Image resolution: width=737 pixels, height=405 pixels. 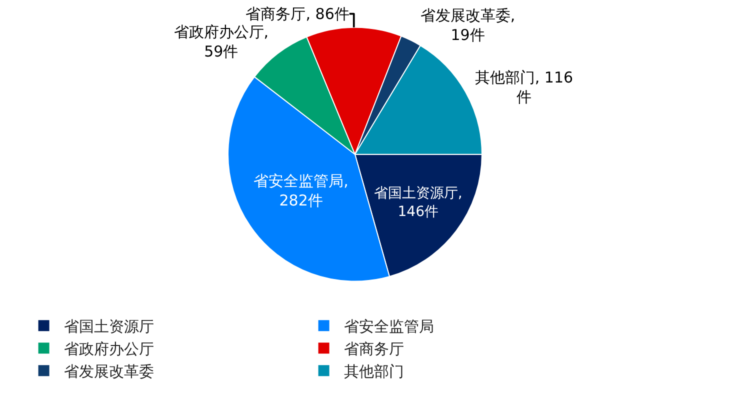 I want to click on data-label: 省商务厅, 86件, so click(x=298, y=13).